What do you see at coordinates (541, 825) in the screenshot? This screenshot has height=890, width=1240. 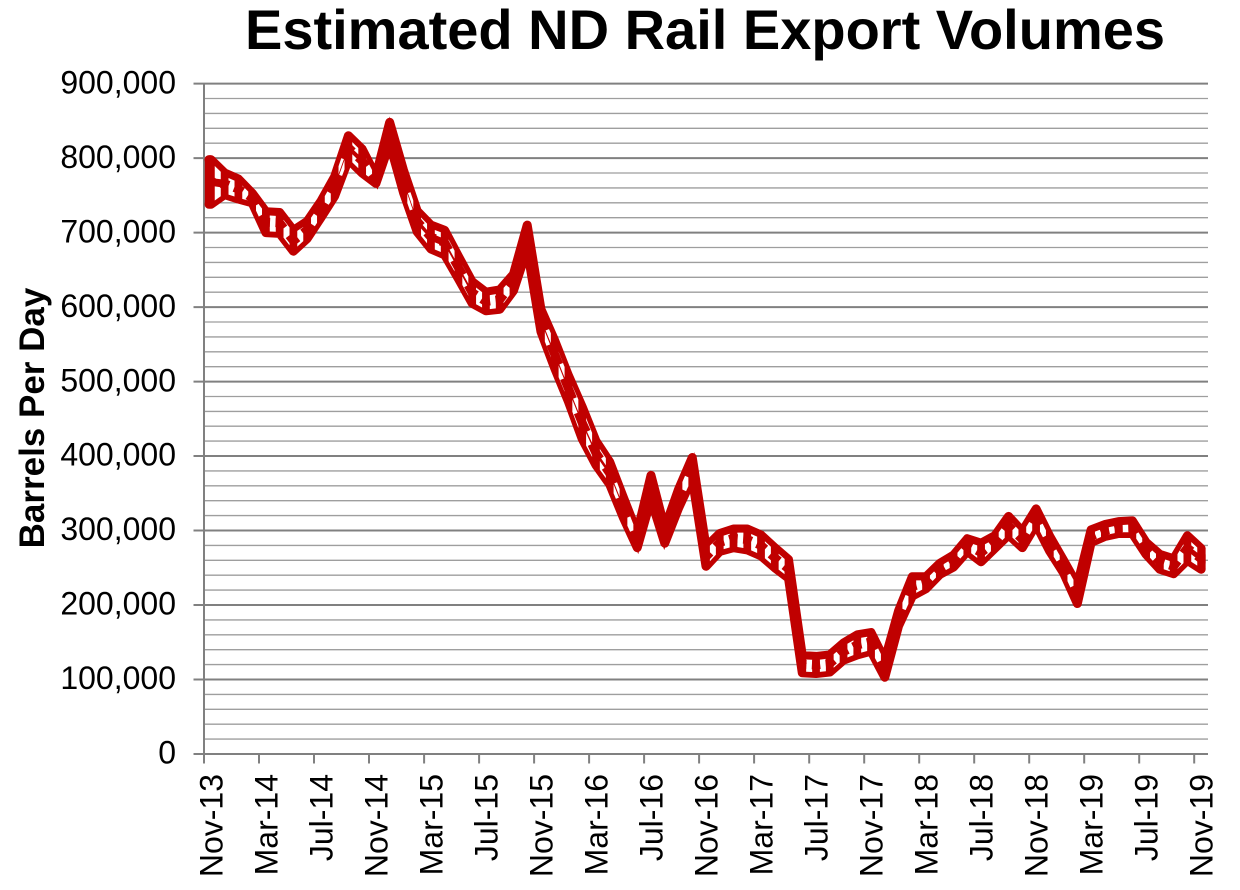 I see `svg-text: Nov-15` at bounding box center [541, 825].